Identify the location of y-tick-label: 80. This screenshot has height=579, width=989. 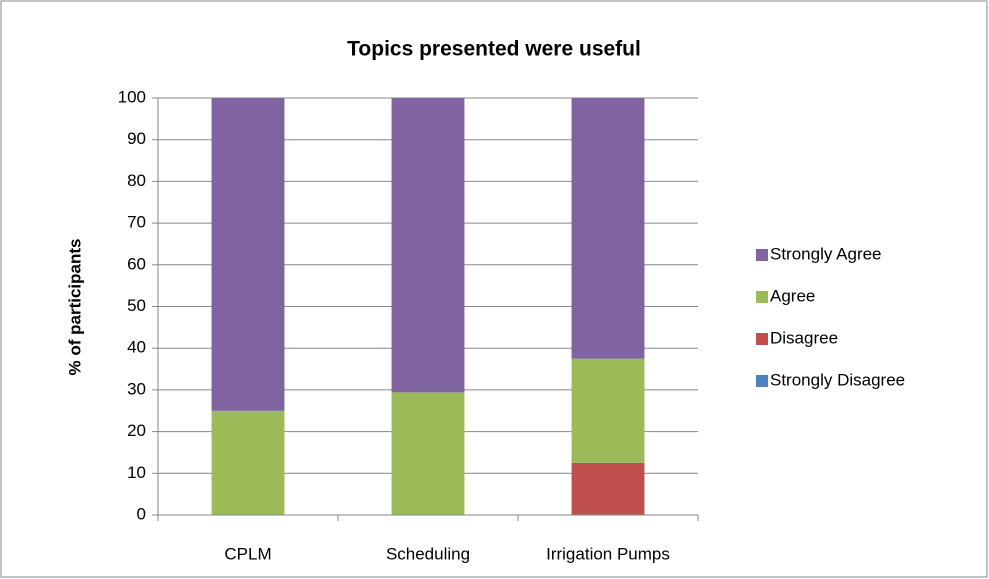
(136, 180).